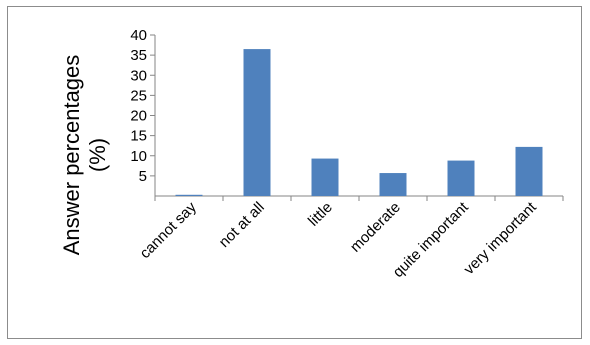  Describe the element at coordinates (138, 55) in the screenshot. I see `y-tick-label: 35` at that location.